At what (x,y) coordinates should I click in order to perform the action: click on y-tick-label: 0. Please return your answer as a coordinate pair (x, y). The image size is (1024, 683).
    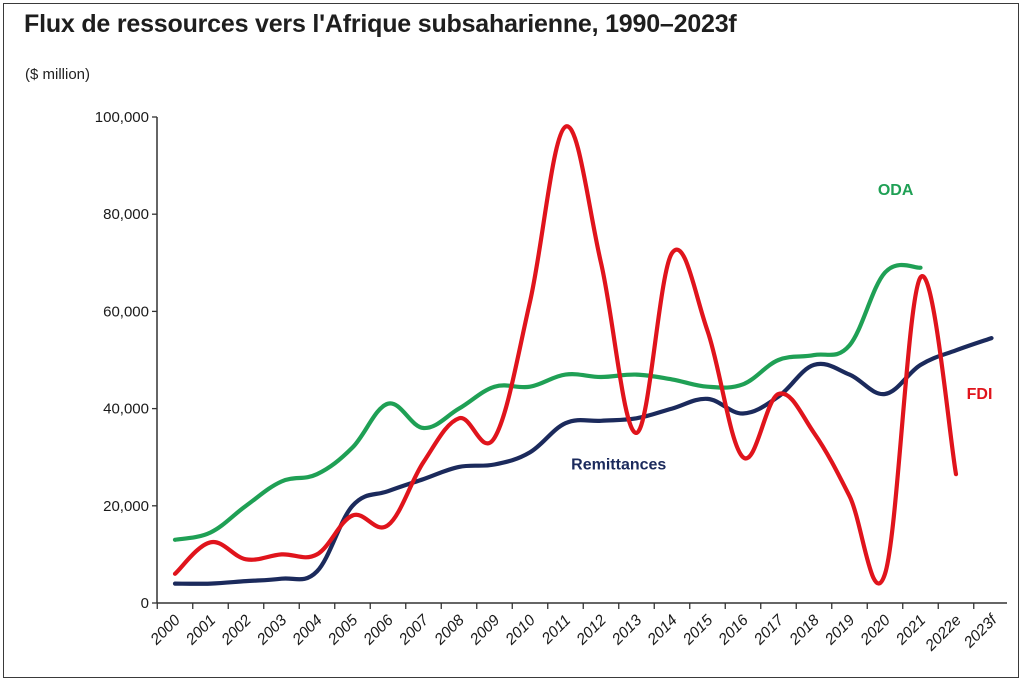
    Looking at the image, I should click on (145, 603).